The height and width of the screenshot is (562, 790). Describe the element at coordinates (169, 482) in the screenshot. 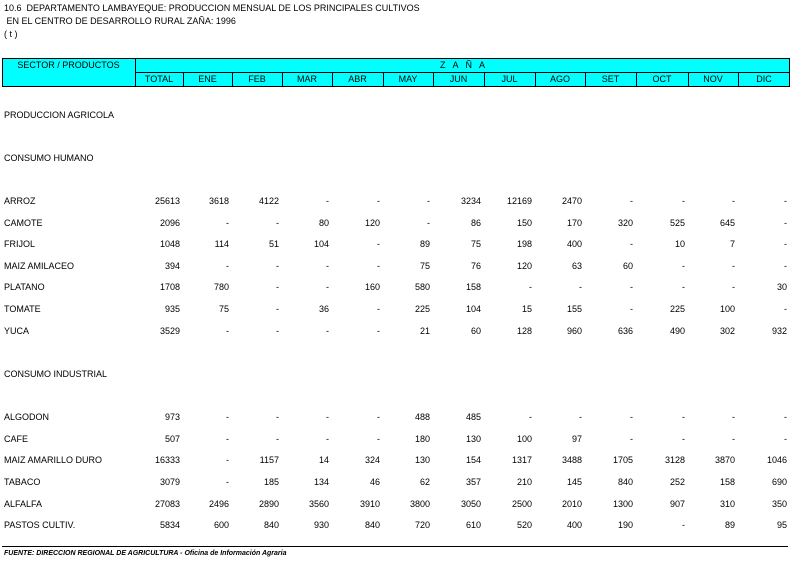

I see `cell: 3079` at that location.